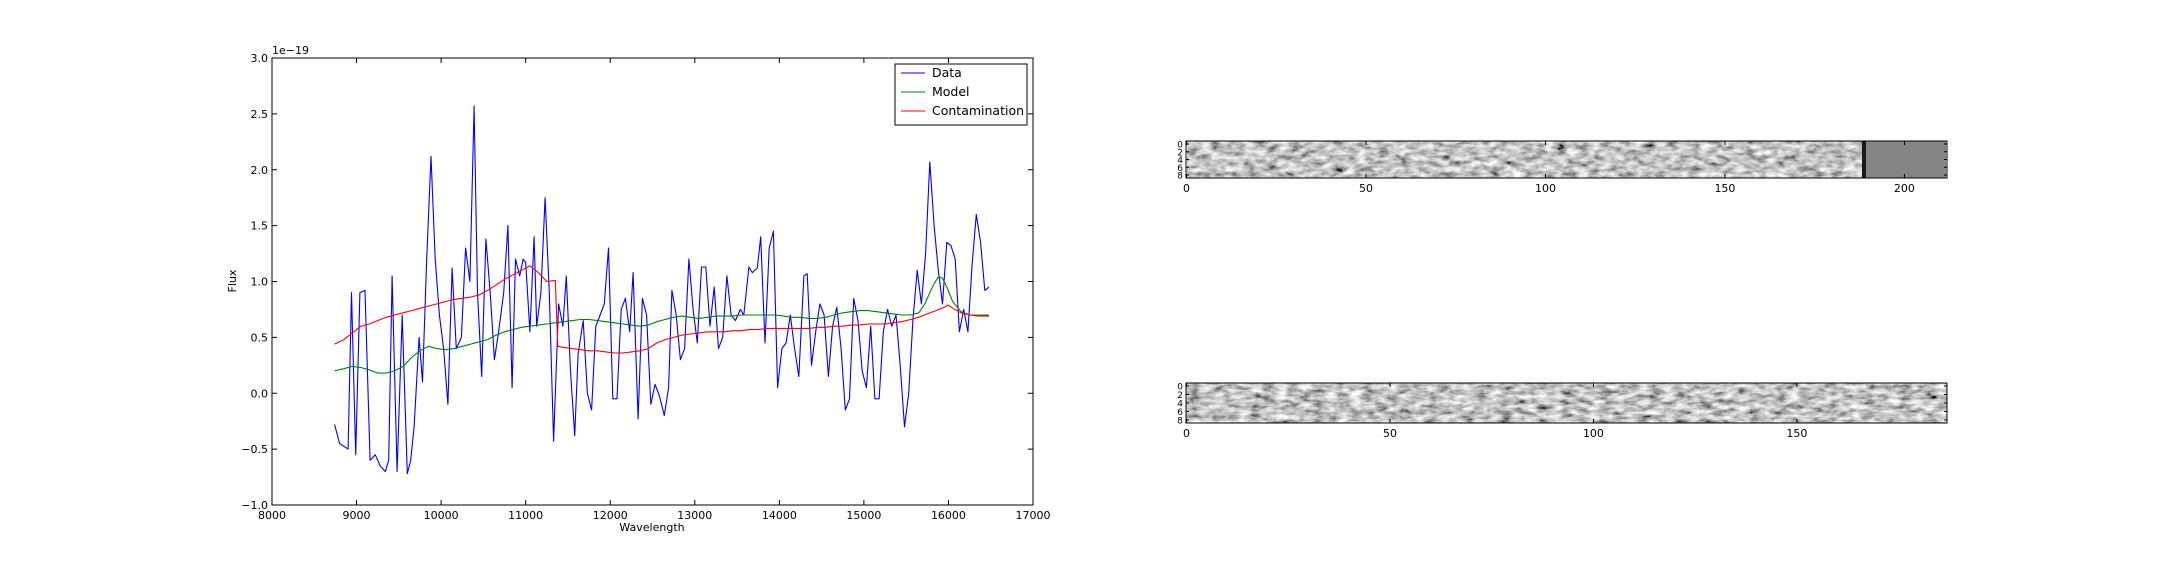 This screenshot has height=576, width=2160. I want to click on legend-label-contamination: Contamination, so click(978, 110).